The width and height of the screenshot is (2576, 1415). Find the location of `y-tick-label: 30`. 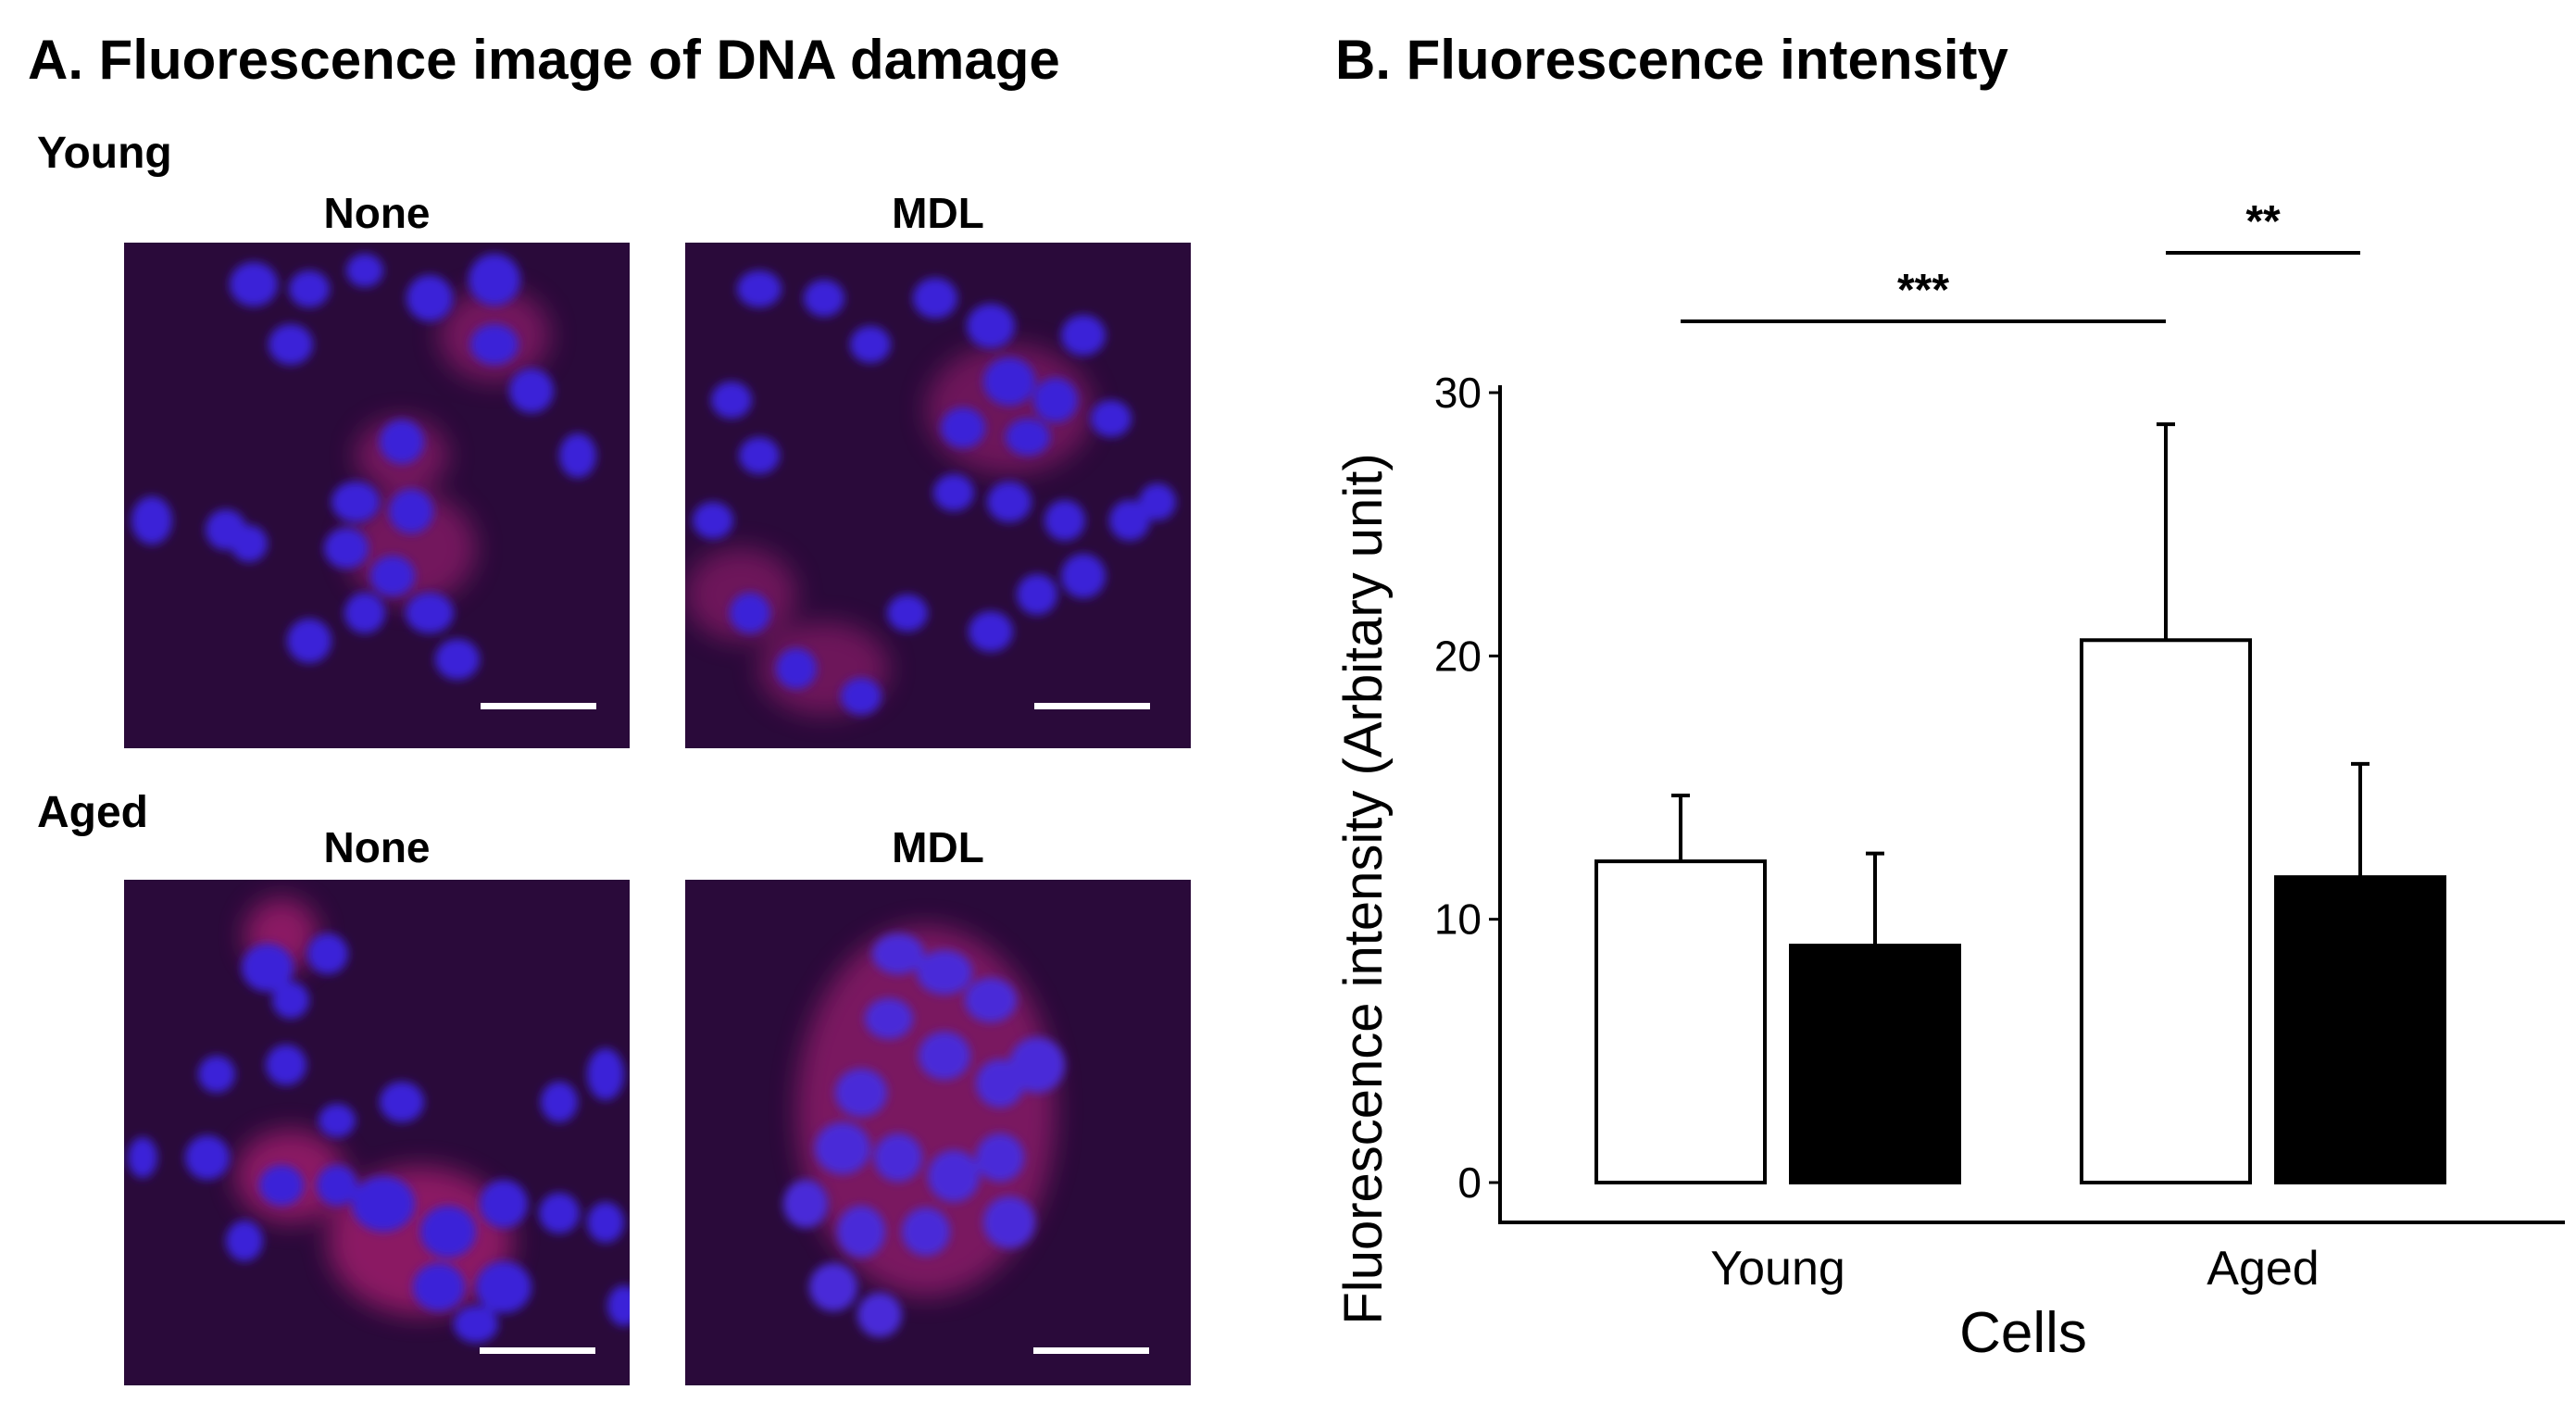

y-tick-label: 30 is located at coordinates (1458, 393).